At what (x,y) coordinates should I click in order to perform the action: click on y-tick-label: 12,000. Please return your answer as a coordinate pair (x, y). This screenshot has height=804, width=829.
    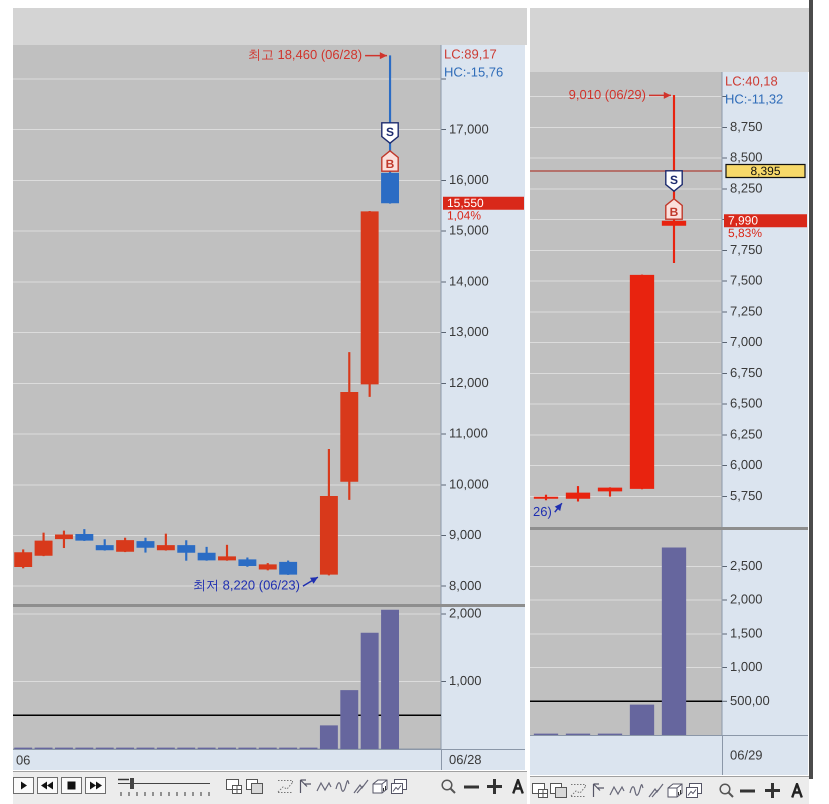
    Looking at the image, I should click on (469, 382).